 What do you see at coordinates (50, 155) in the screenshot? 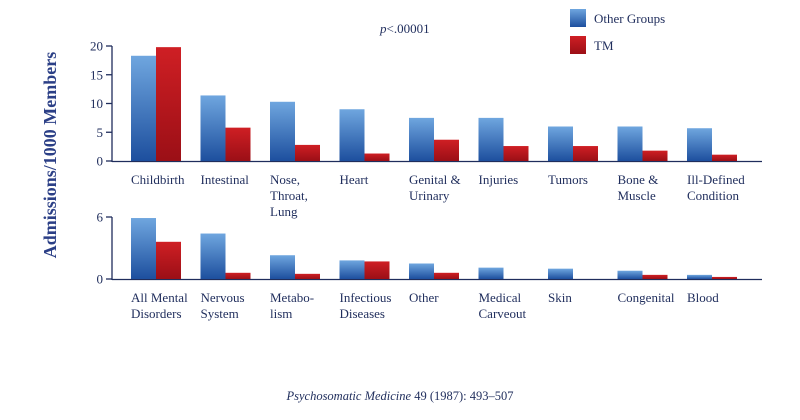
I see `y-axis-label: Admissions/1000 Members` at bounding box center [50, 155].